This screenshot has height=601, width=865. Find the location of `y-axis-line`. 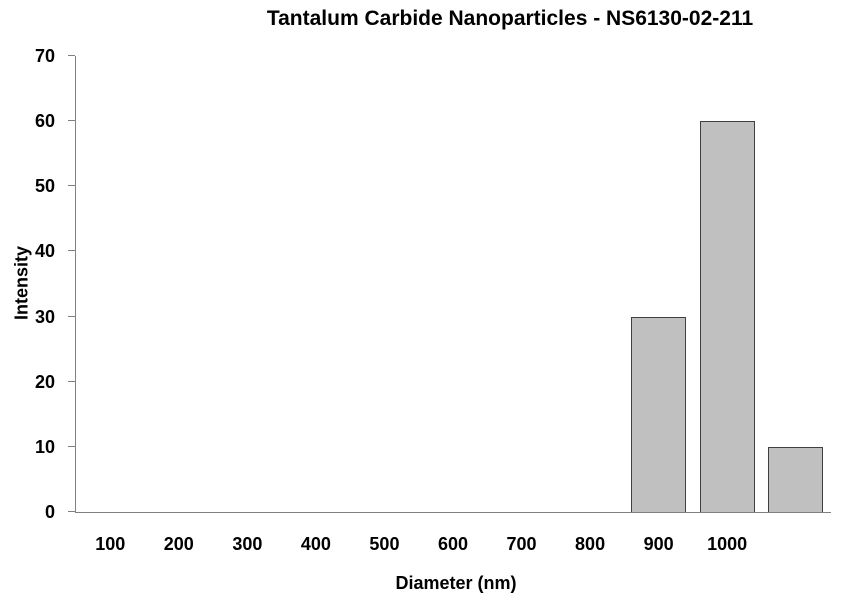

y-axis-line is located at coordinates (75, 284).